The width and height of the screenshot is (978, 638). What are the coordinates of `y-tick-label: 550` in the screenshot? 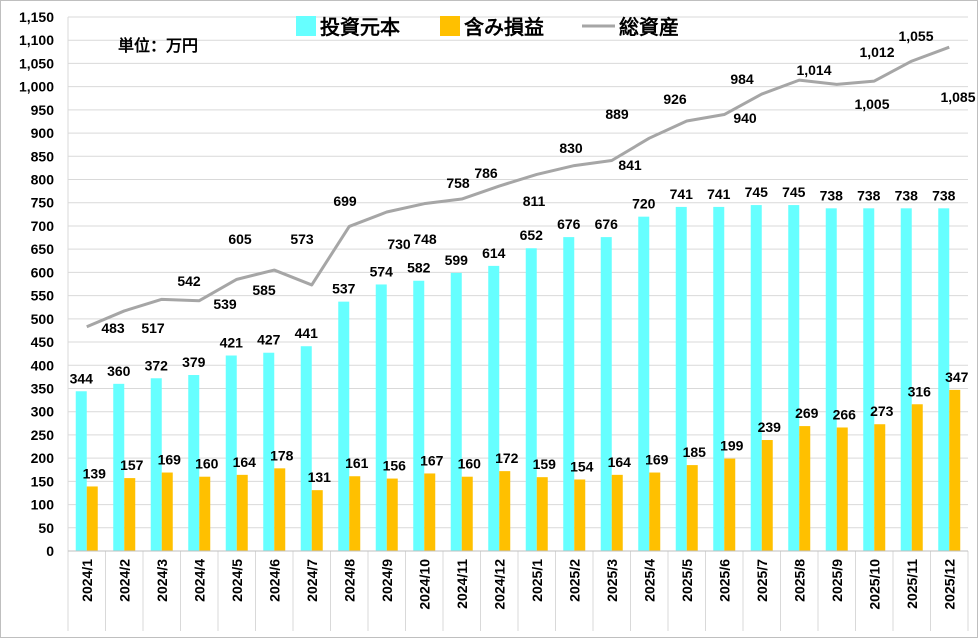 It's located at (43, 296).